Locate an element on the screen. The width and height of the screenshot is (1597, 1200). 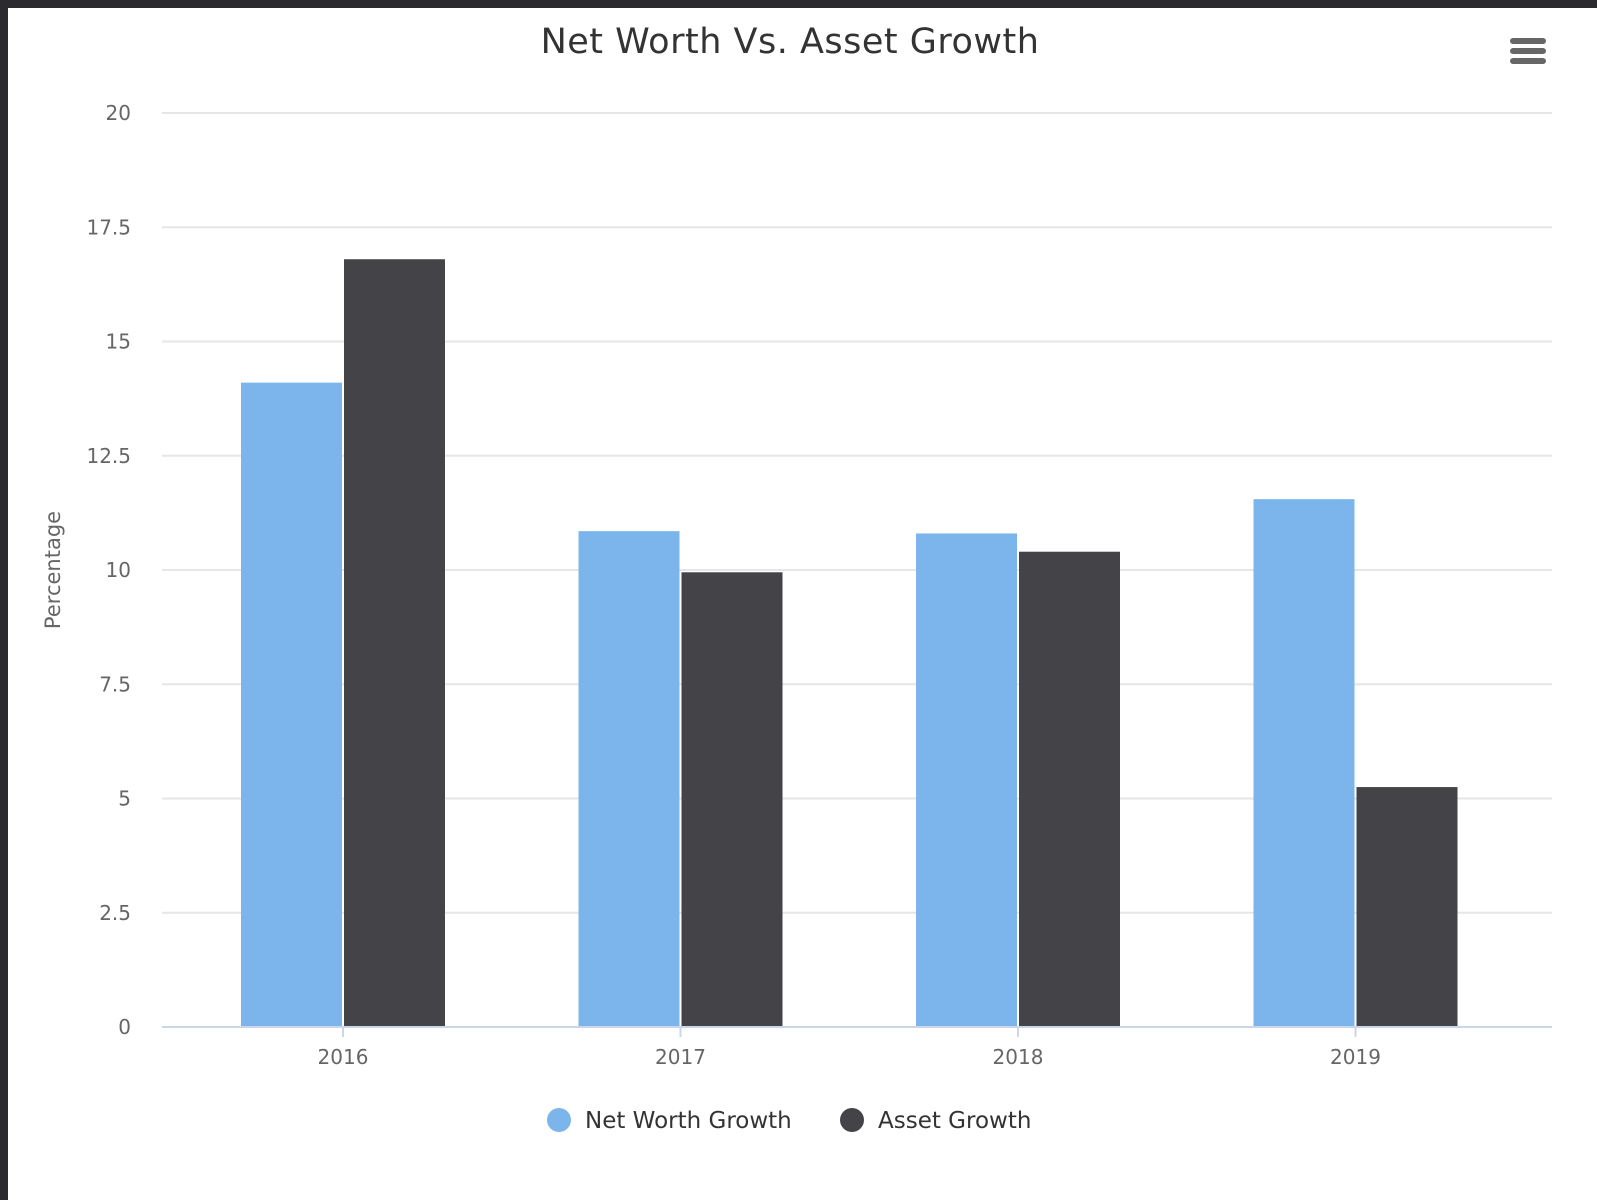
bar-net-worth-growth-2018 is located at coordinates (966, 780).